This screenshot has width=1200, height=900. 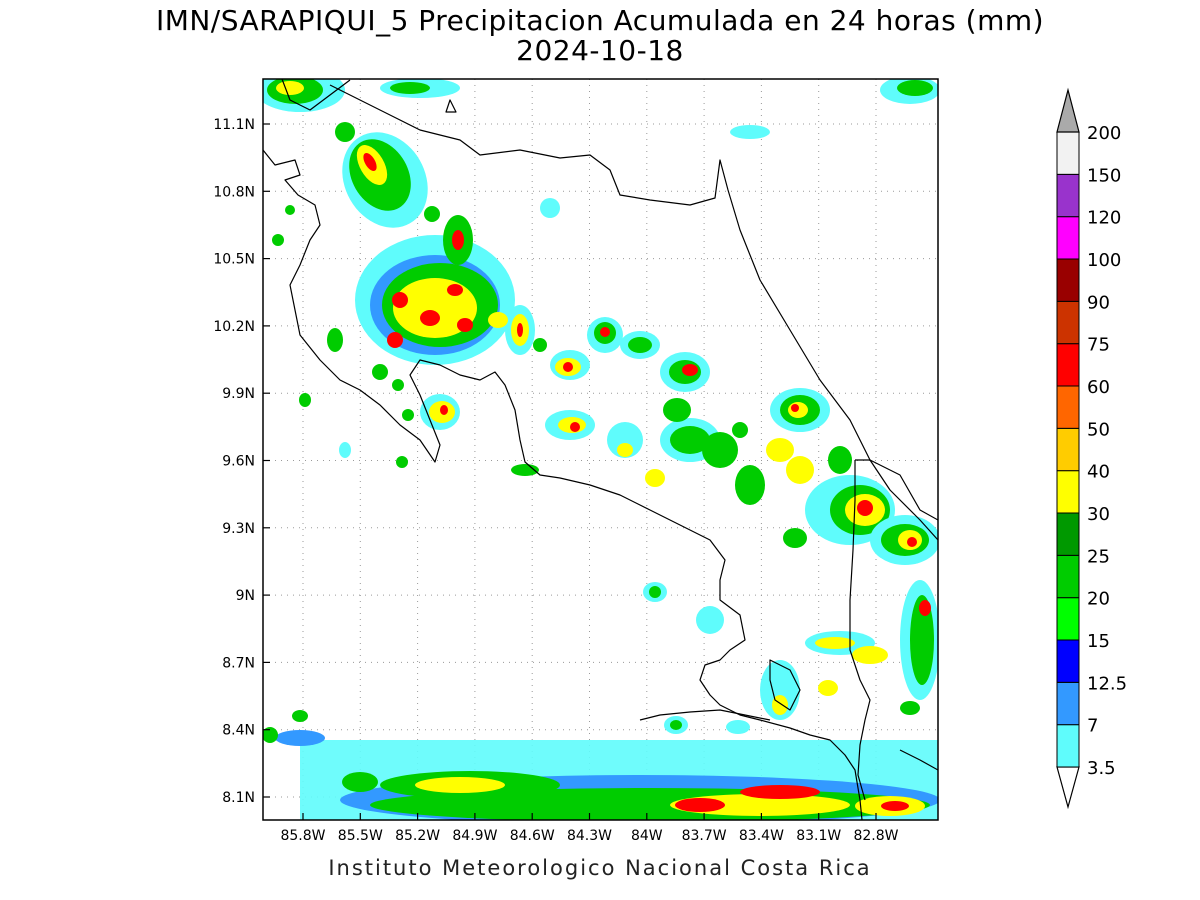 What do you see at coordinates (234, 192) in the screenshot?
I see `lat-tick-label: 10.8N` at bounding box center [234, 192].